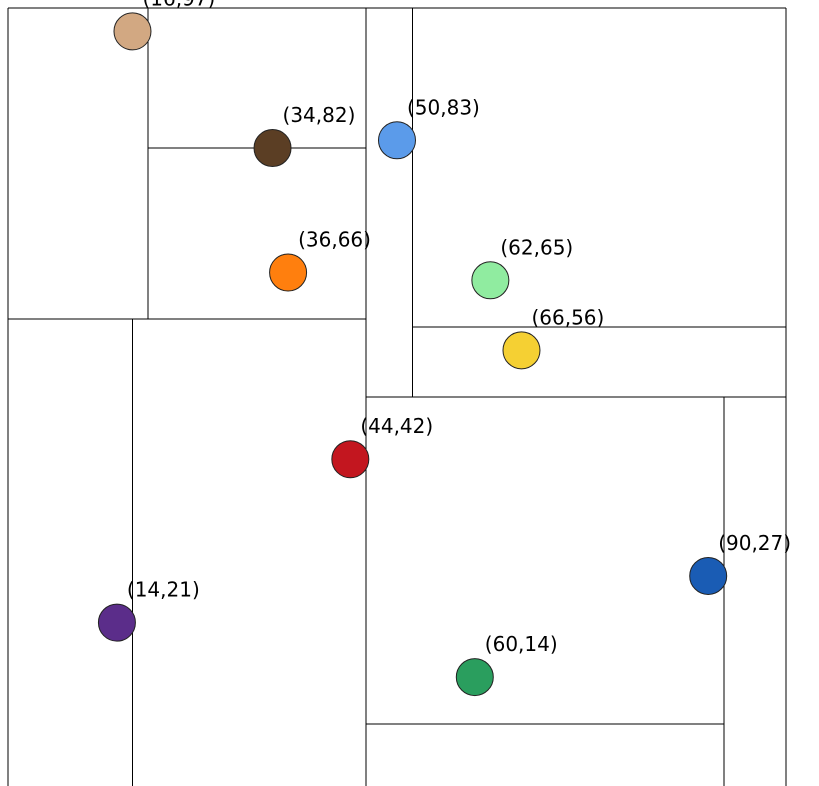 This screenshot has height=786, width=819. What do you see at coordinates (396, 426) in the screenshot?
I see `point-label: (44,42)` at bounding box center [396, 426].